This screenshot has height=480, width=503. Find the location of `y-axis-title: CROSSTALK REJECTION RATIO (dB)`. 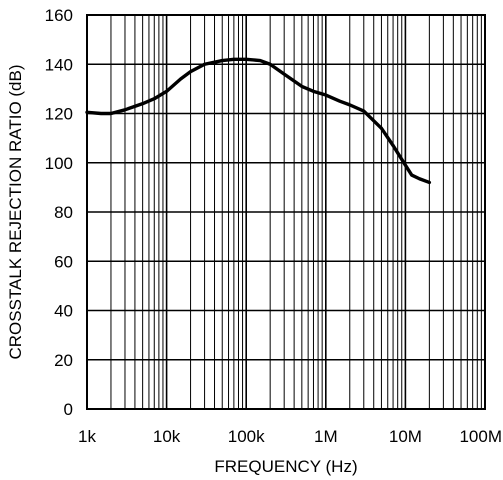

y-axis-title: CROSSTALK REJECTION RATIO (dB) is located at coordinates (15, 211).